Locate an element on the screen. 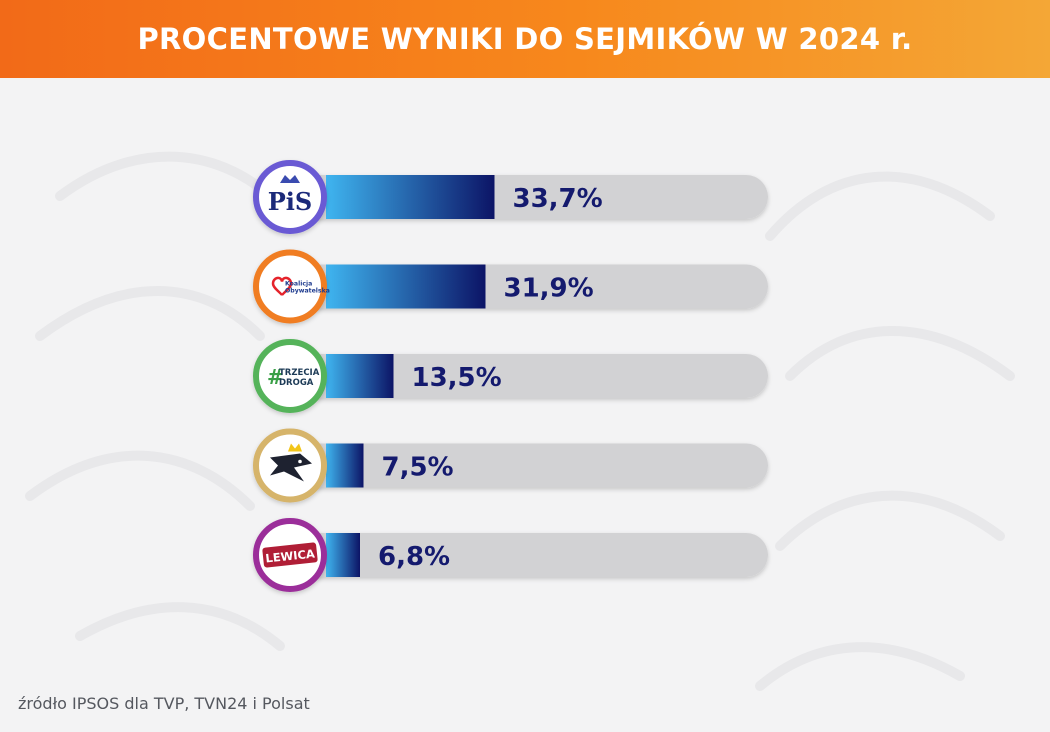 Image resolution: width=1050 pixels, height=732 pixels. logo-text: DROGA is located at coordinates (296, 383).